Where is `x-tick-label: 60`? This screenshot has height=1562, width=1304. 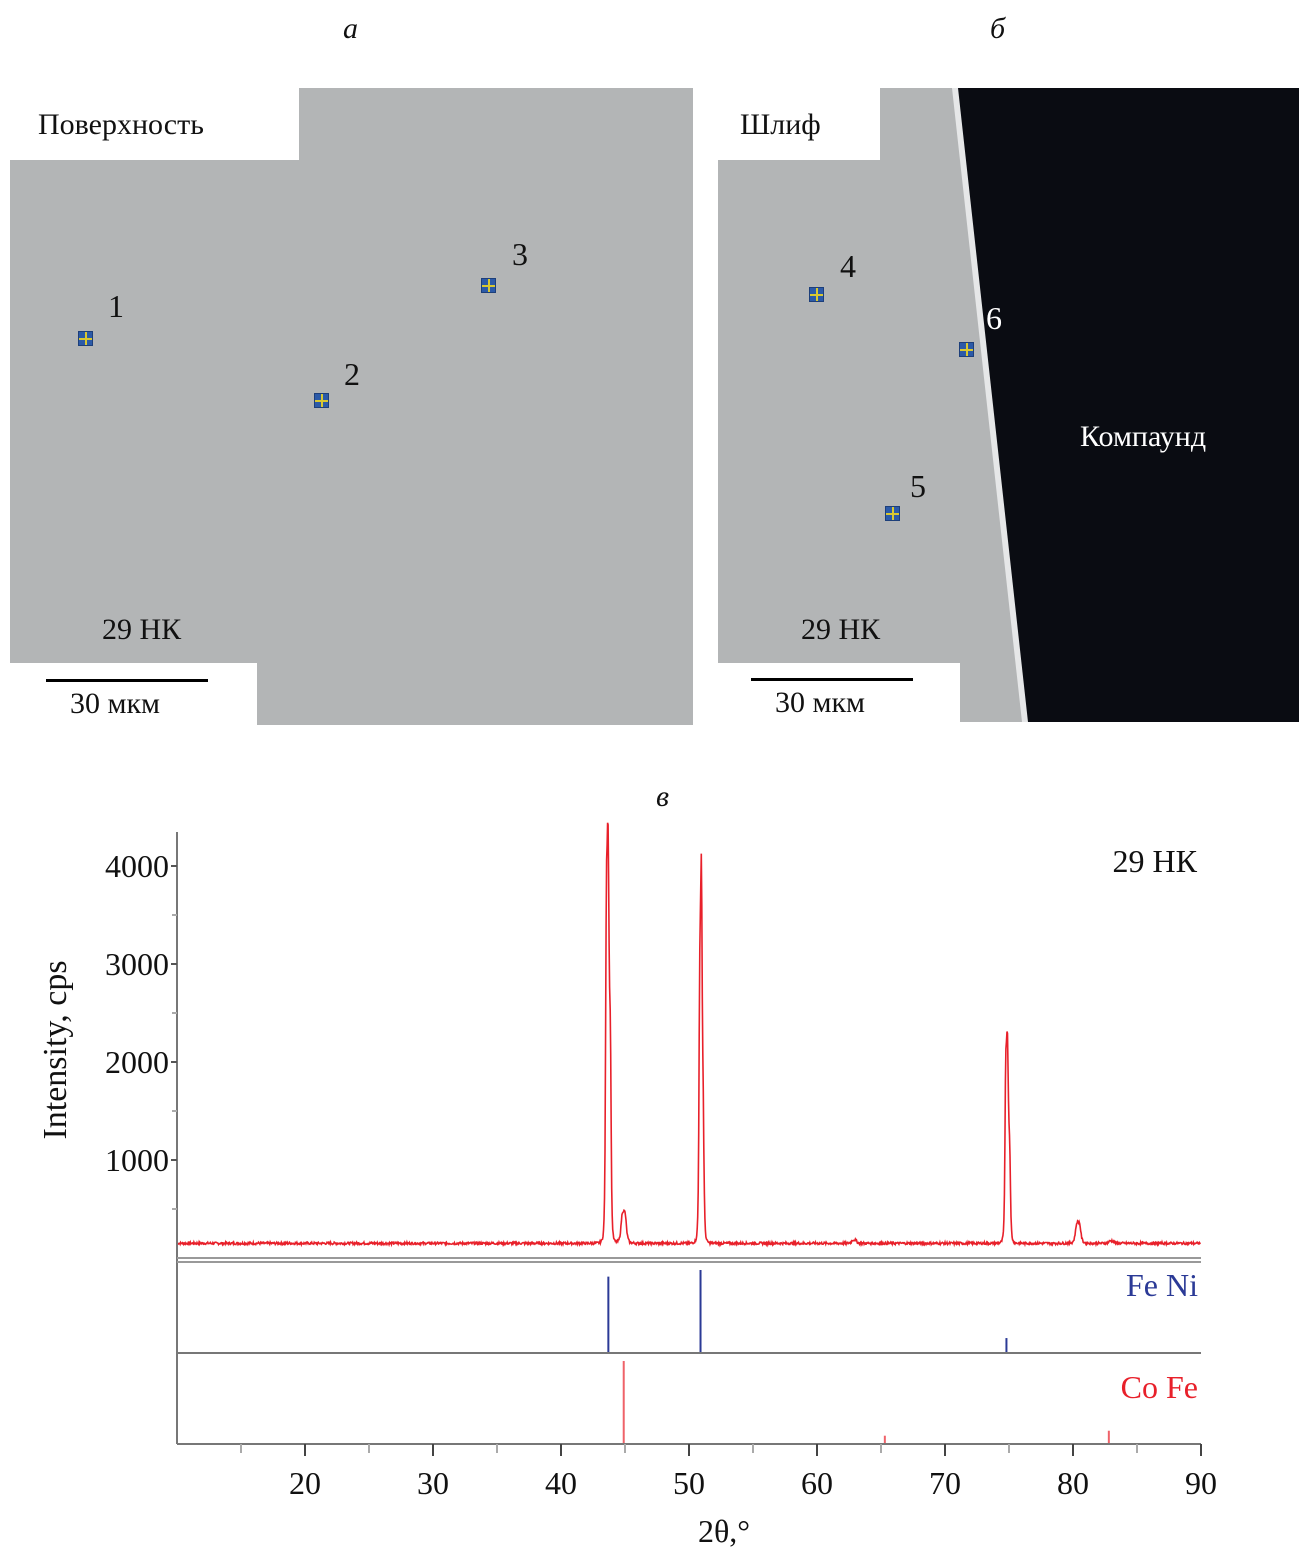
x-tick-label: 60 is located at coordinates (817, 1483).